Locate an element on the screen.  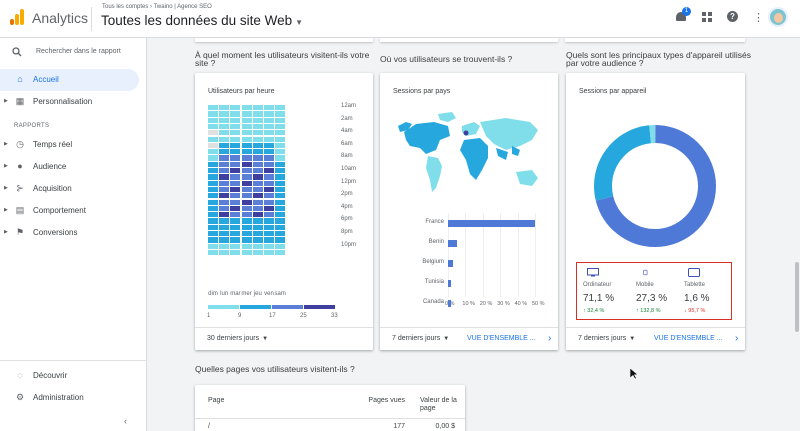
chevron-right-icon: › is located at coordinates (550, 338).